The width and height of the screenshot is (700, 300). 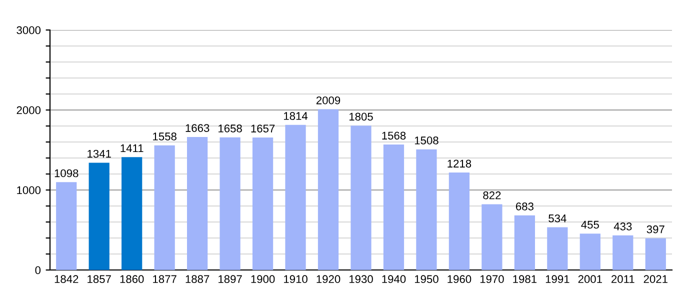 I want to click on data-label: 534, so click(x=557, y=218).